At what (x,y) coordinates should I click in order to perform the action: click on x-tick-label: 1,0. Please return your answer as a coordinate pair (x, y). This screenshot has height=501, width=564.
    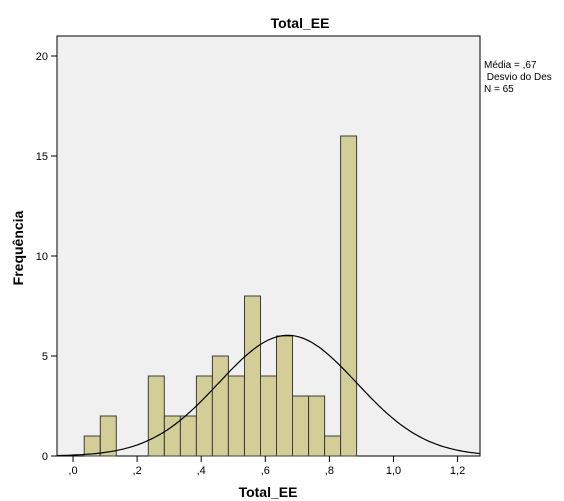
    Looking at the image, I should click on (393, 471).